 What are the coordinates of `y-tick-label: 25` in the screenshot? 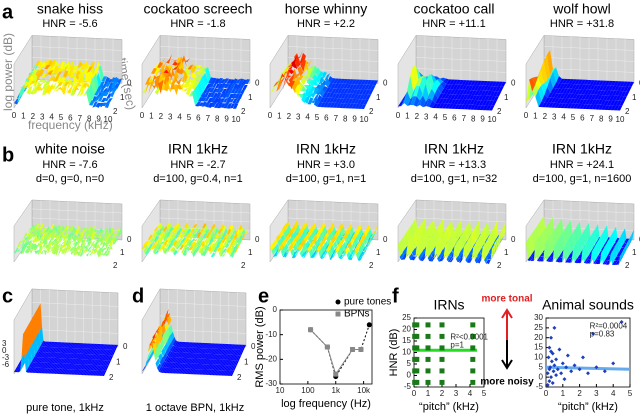 It's located at (406, 317).